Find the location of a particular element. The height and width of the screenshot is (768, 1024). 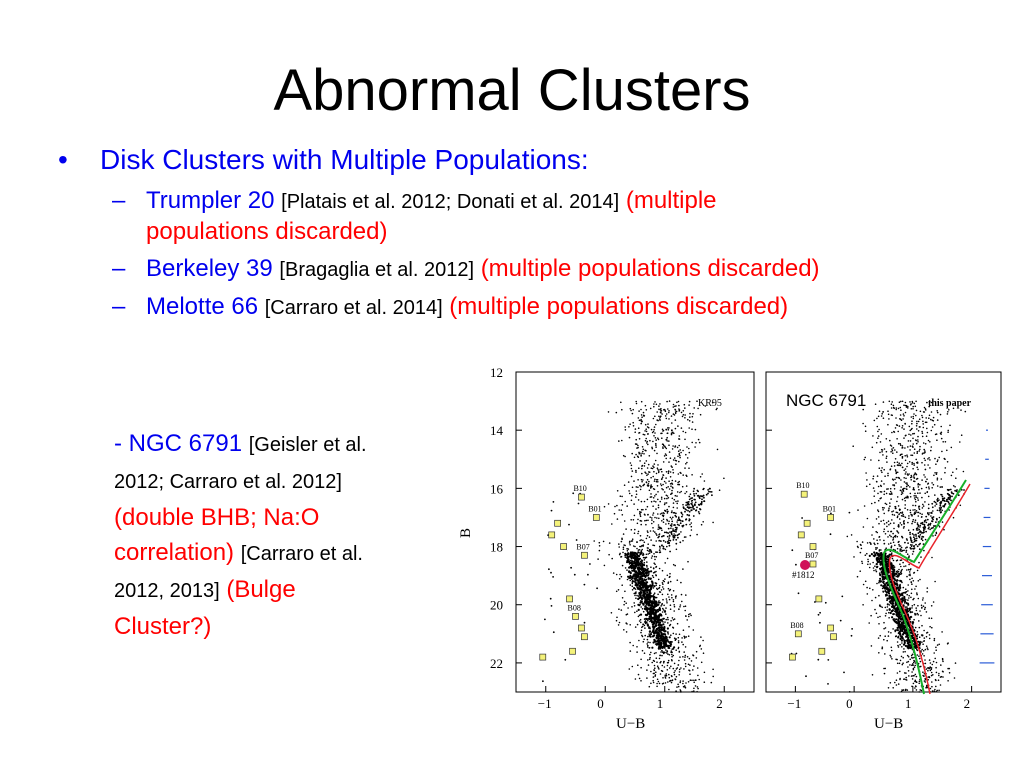

overlay-label: NGC 6791 is located at coordinates (826, 400).